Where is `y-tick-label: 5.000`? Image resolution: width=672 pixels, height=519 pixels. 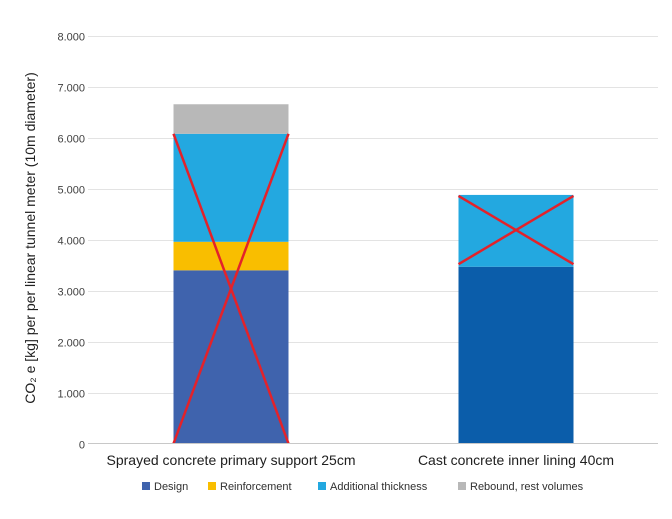
y-tick-label: 5.000 is located at coordinates (71, 191).